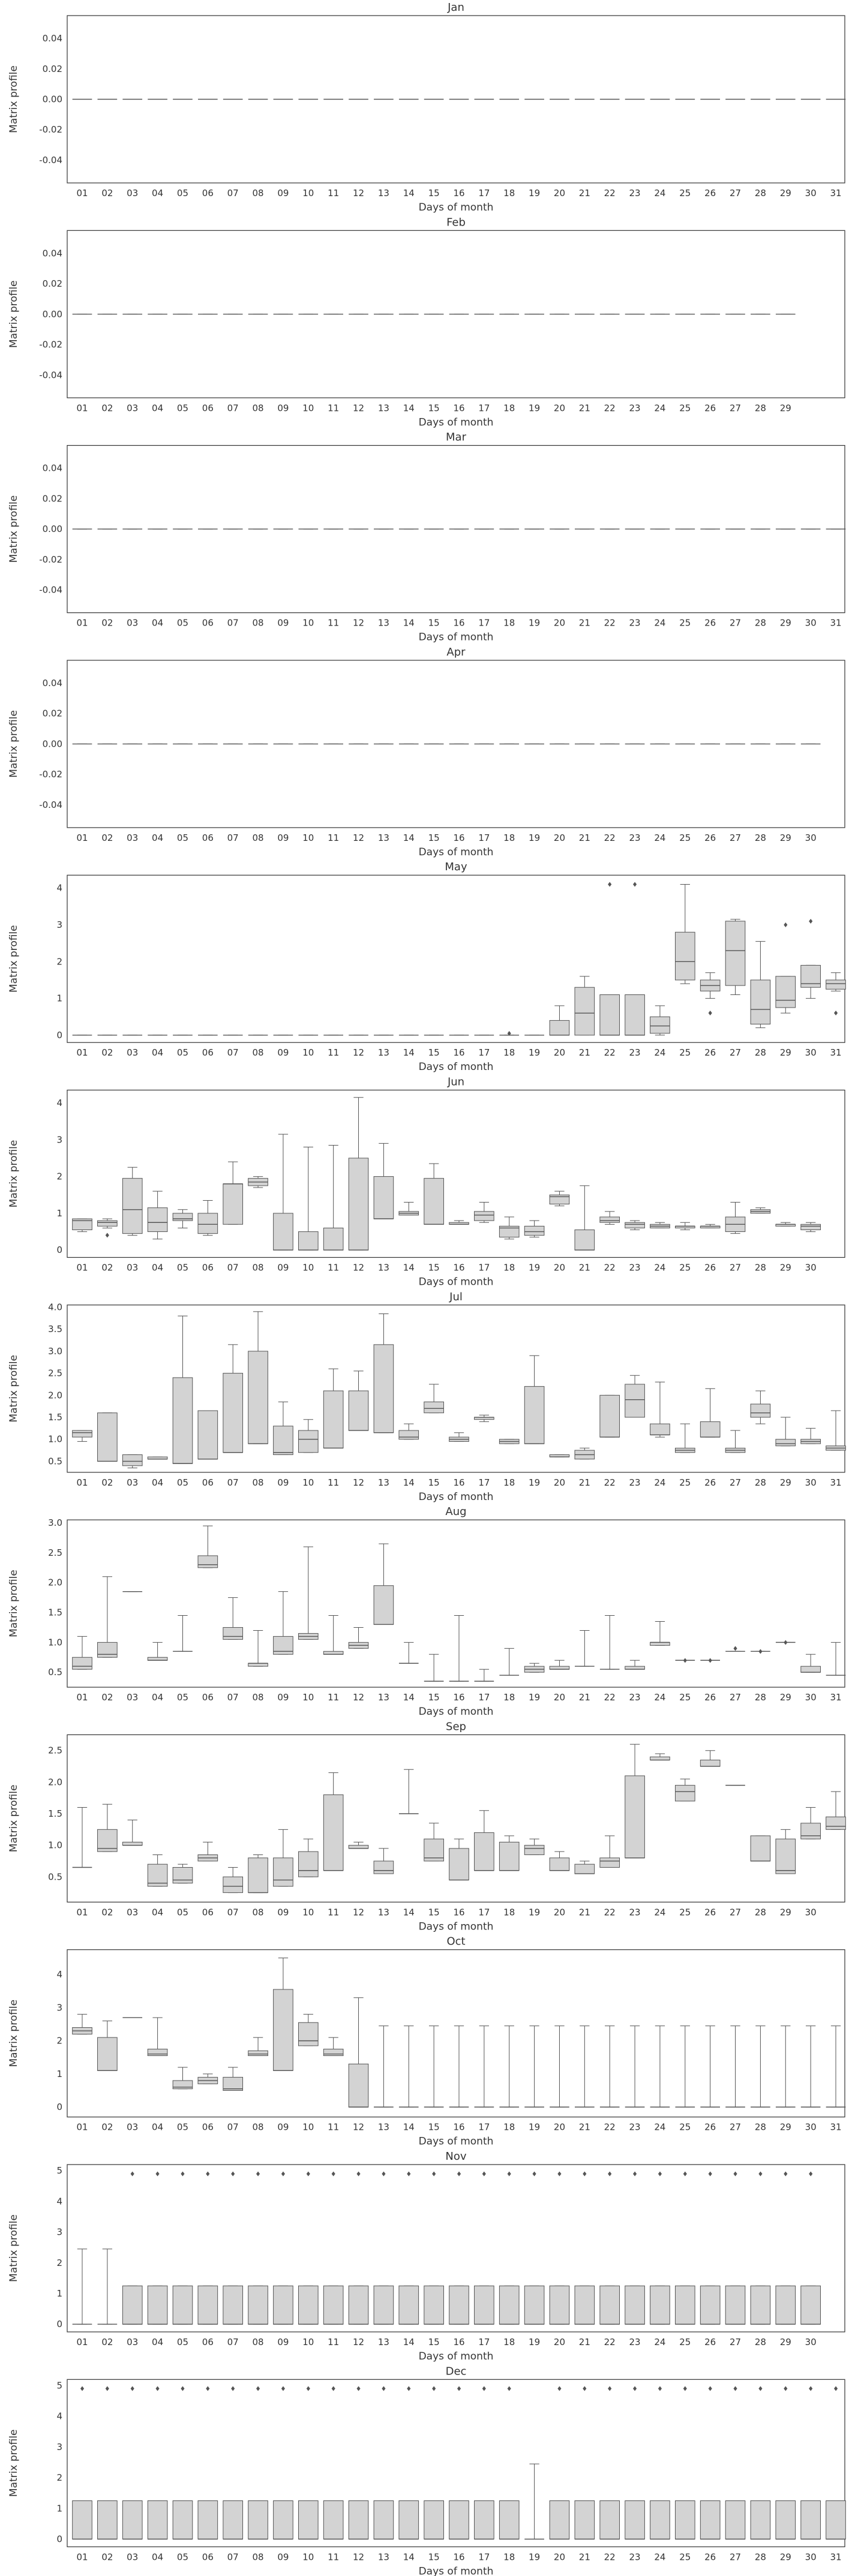 The height and width of the screenshot is (2576, 849). Describe the element at coordinates (685, 1483) in the screenshot. I see `x-tick-label: 25` at that location.